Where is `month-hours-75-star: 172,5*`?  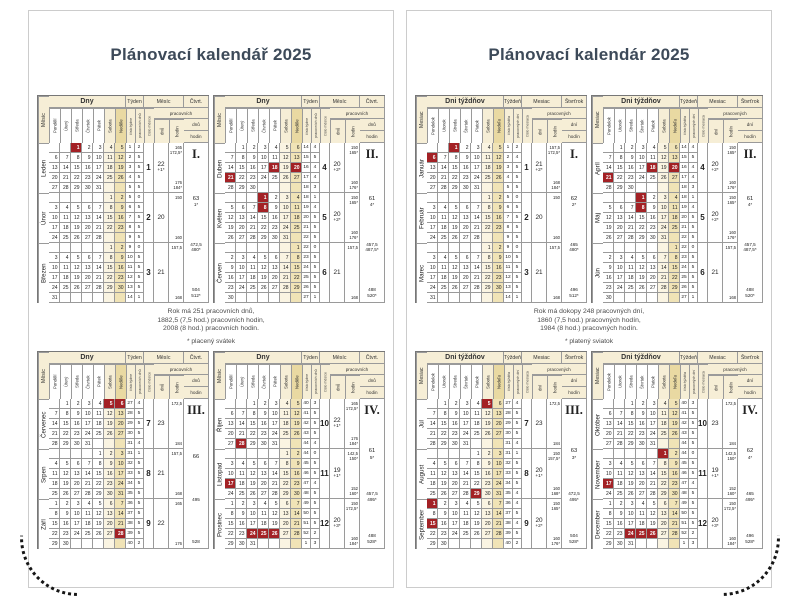
month-hours-75-star: 172,5* is located at coordinates (729, 508).